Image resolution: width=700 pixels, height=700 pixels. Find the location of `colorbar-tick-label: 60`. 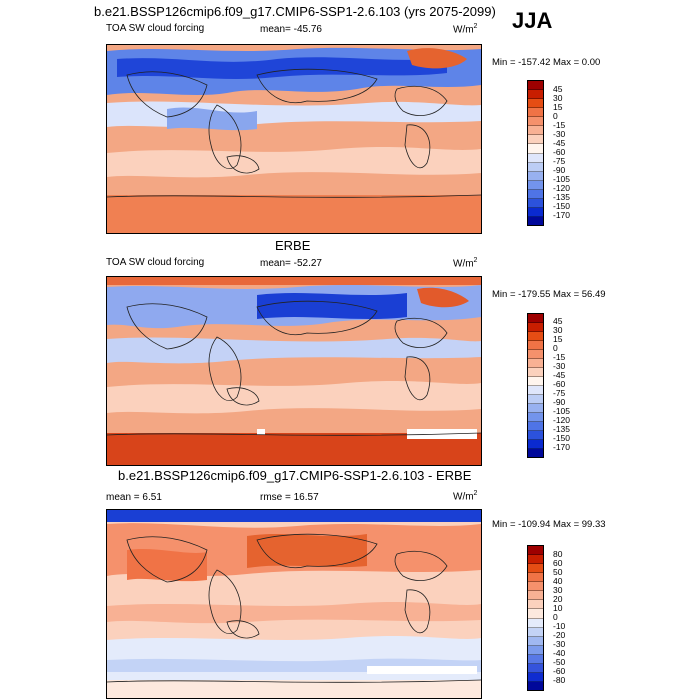

colorbar-tick-label: 60 is located at coordinates (558, 562).